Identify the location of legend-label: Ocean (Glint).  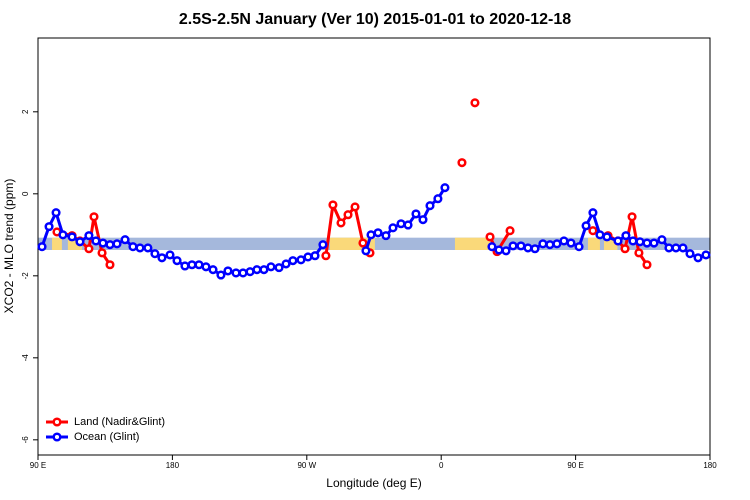
(106, 437).